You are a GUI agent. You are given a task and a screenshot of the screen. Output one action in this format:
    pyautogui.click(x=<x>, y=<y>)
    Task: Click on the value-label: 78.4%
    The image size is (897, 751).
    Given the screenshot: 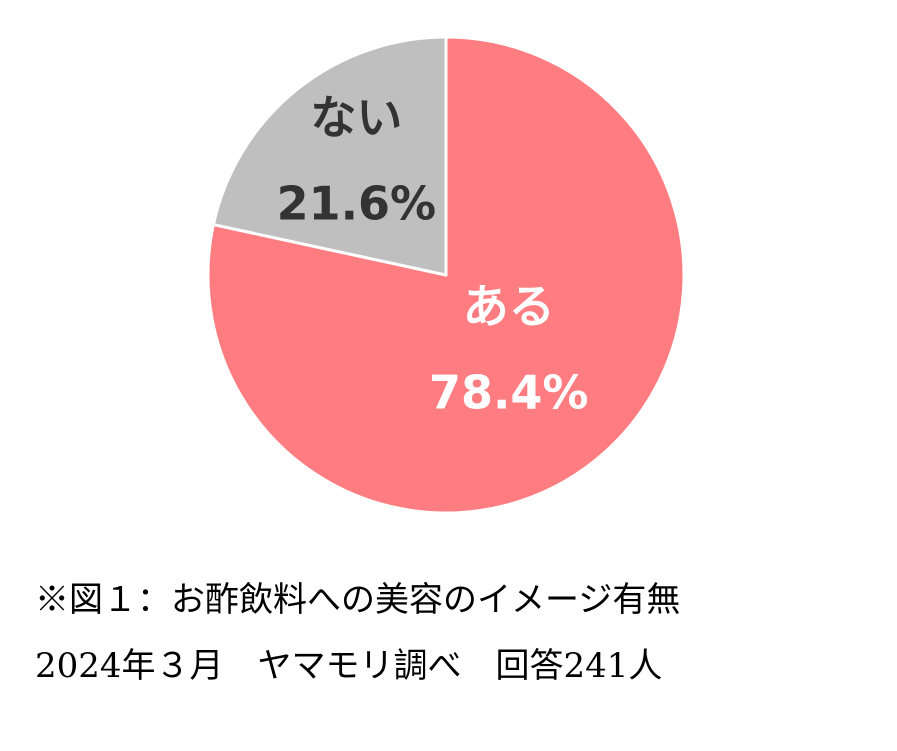 What is the action you would take?
    pyautogui.click(x=509, y=392)
    